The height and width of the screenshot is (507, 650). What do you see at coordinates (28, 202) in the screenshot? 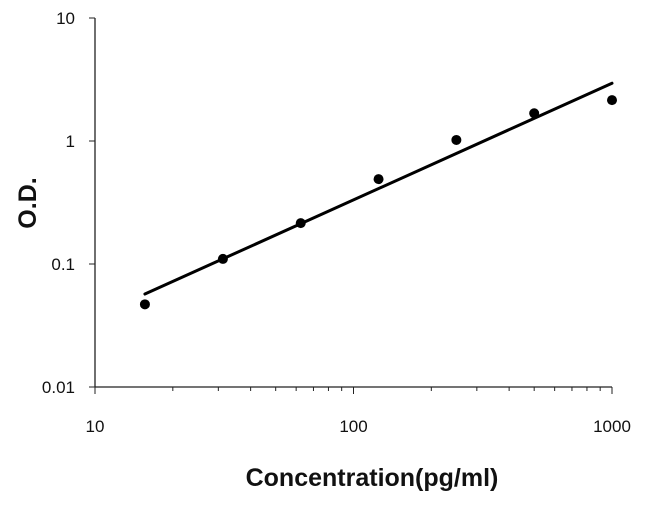
I see `y-axis-title: O.D.` at bounding box center [28, 202].